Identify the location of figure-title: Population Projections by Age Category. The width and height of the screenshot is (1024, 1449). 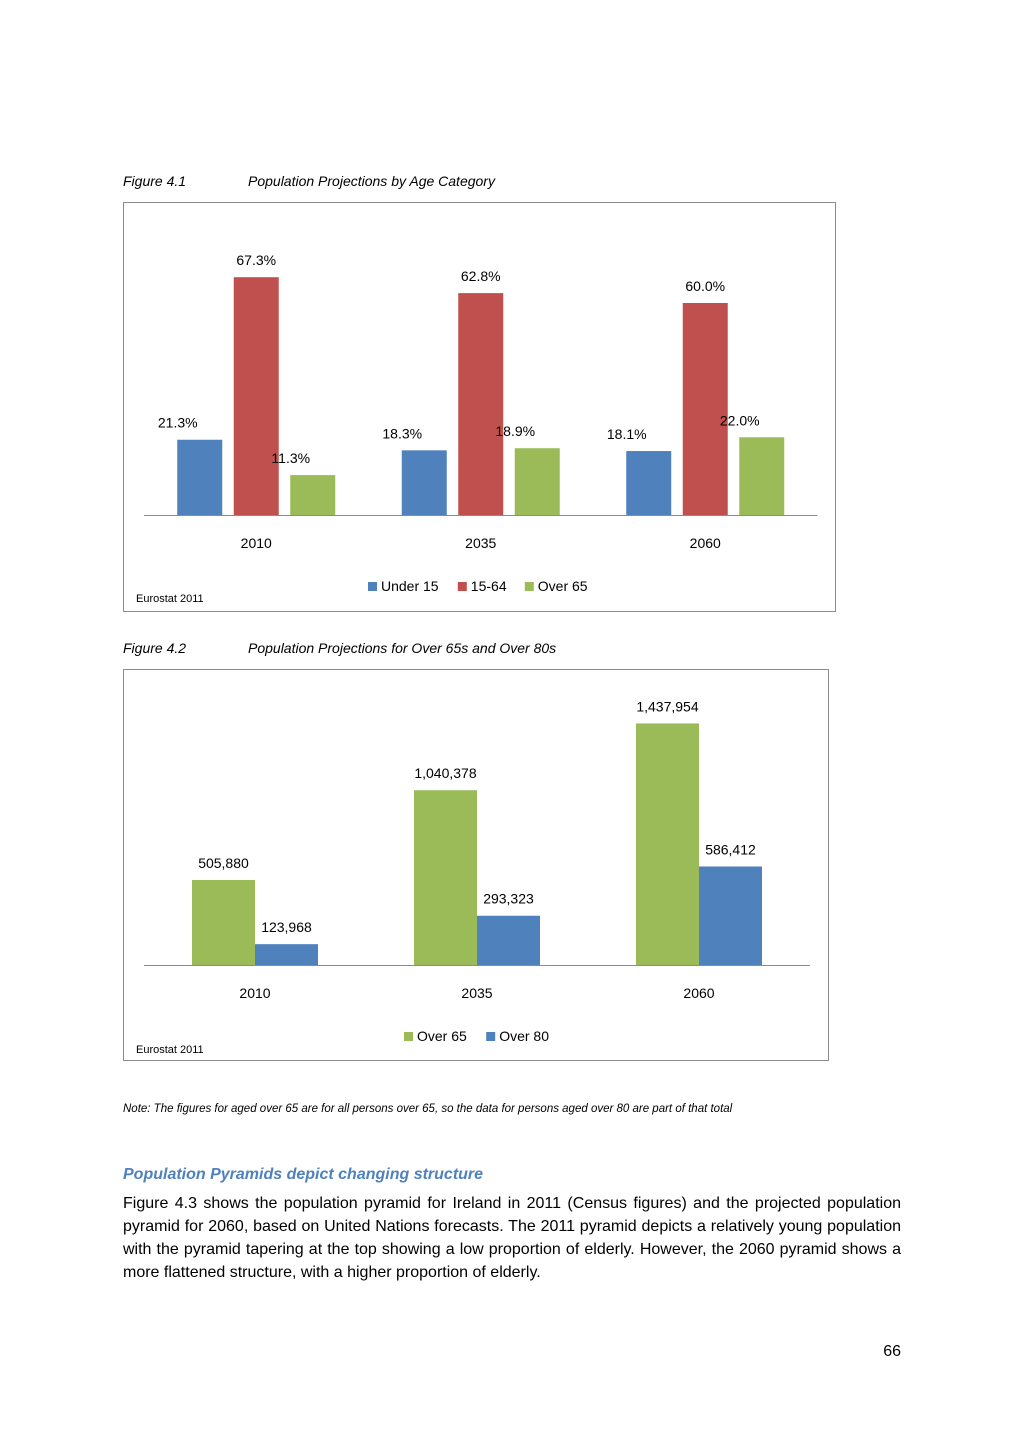
(371, 181).